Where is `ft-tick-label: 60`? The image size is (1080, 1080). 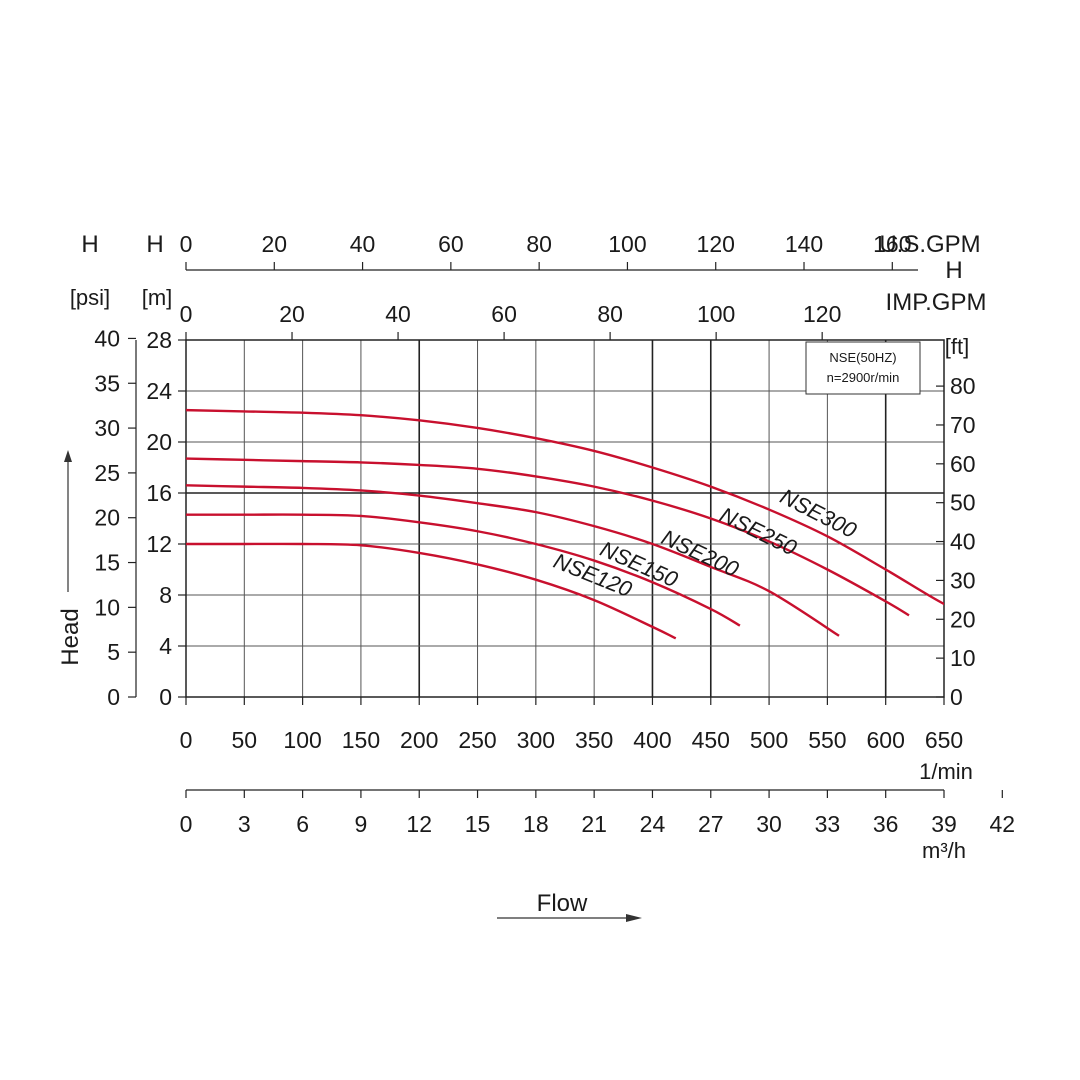 ft-tick-label: 60 is located at coordinates (963, 464).